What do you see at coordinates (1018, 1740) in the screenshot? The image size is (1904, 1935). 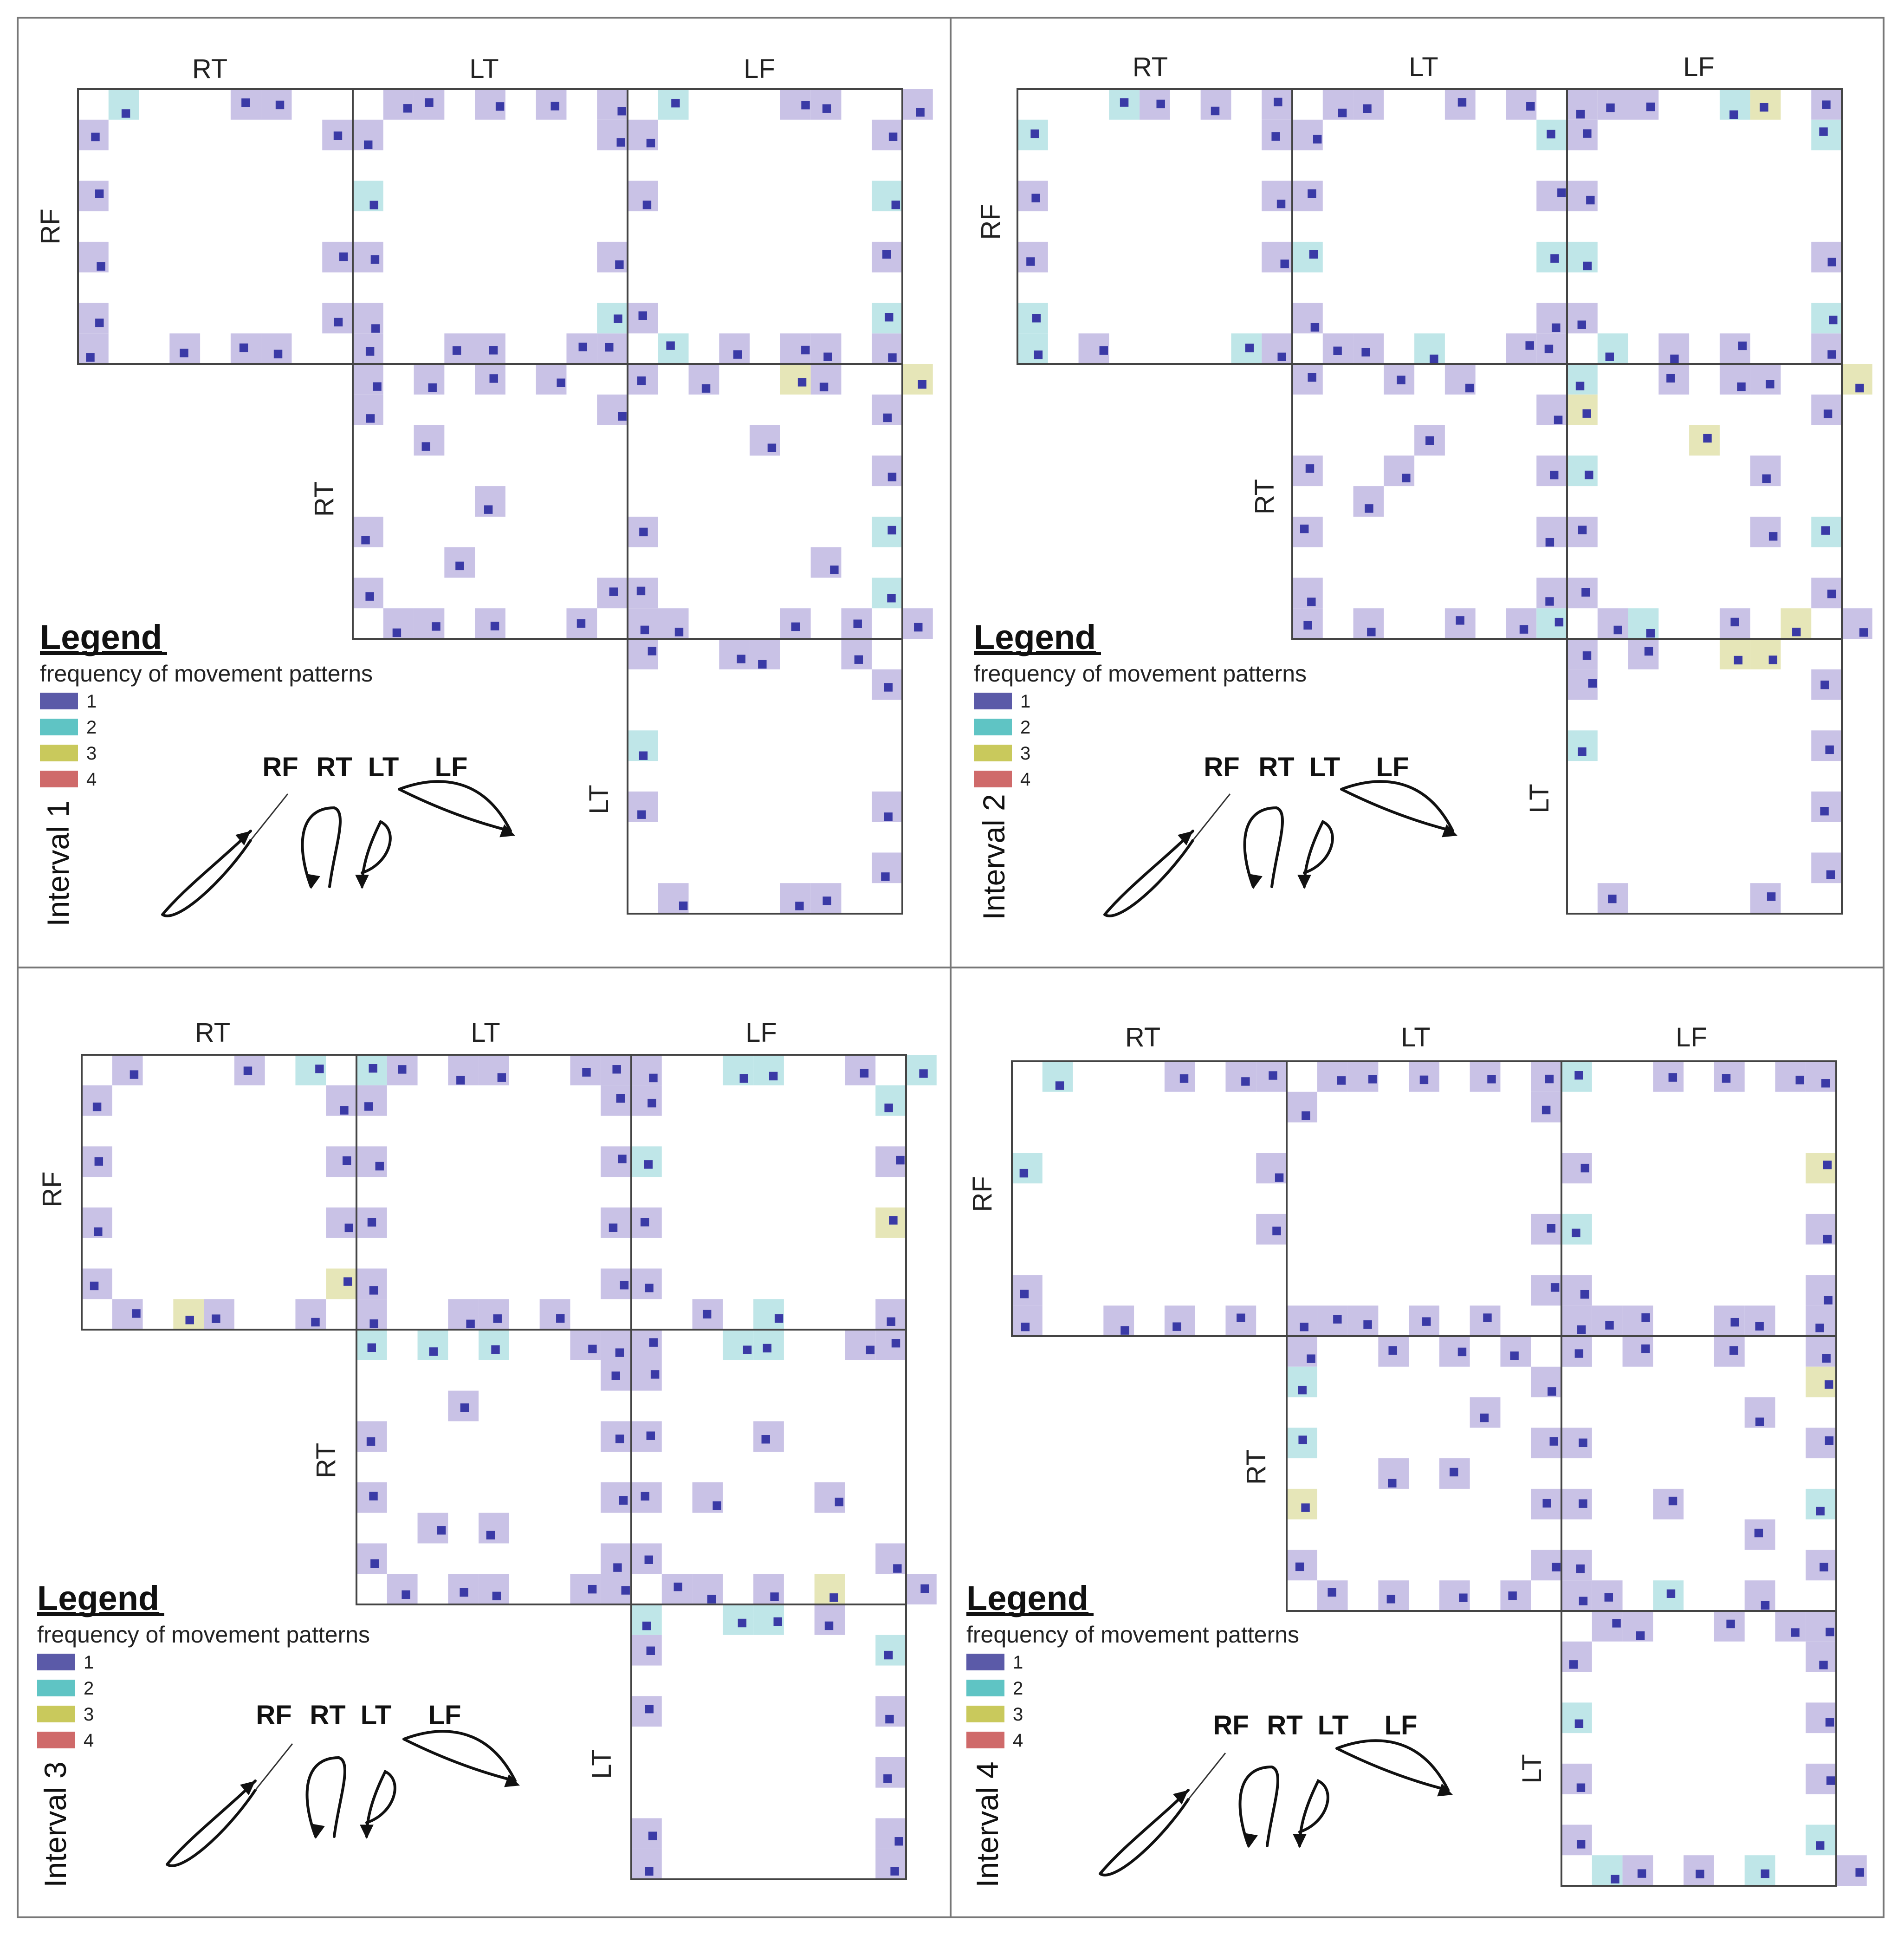 I see `legend-level-label: 4` at bounding box center [1018, 1740].